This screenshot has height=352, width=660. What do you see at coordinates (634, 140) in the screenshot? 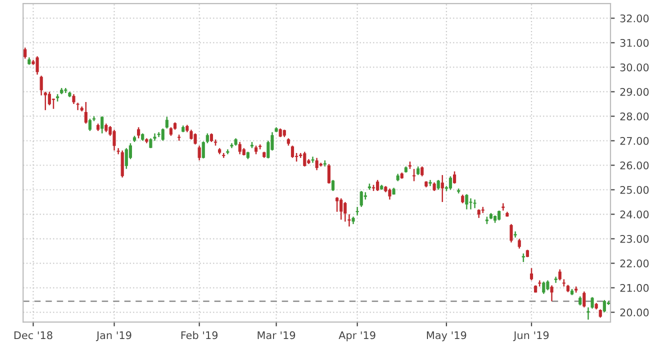
I see `y-tick-label: 27.00` at bounding box center [634, 140].